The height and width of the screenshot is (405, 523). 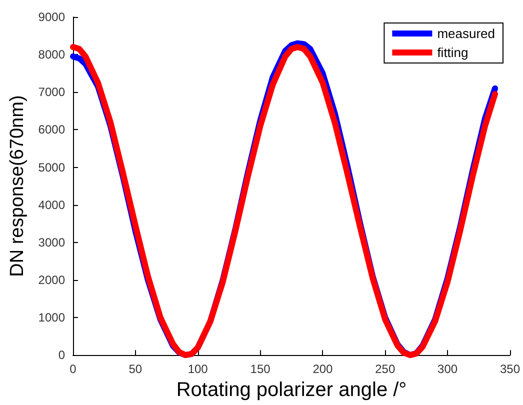 What do you see at coordinates (52, 317) in the screenshot?
I see `y-tick-label: 1000` at bounding box center [52, 317].